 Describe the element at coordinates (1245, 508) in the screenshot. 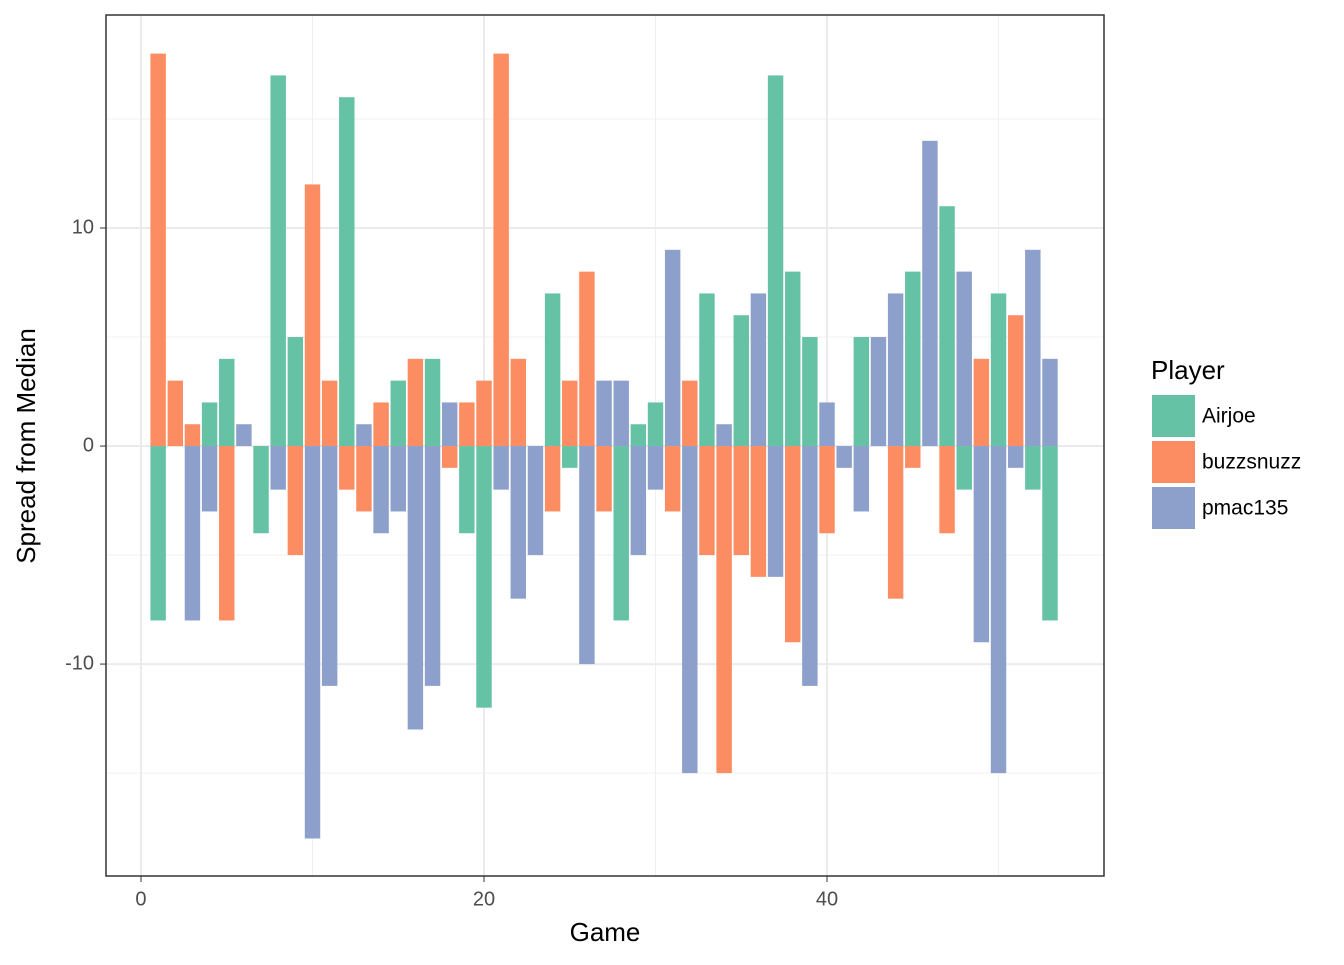

I see `legend-label: pmac135` at that location.